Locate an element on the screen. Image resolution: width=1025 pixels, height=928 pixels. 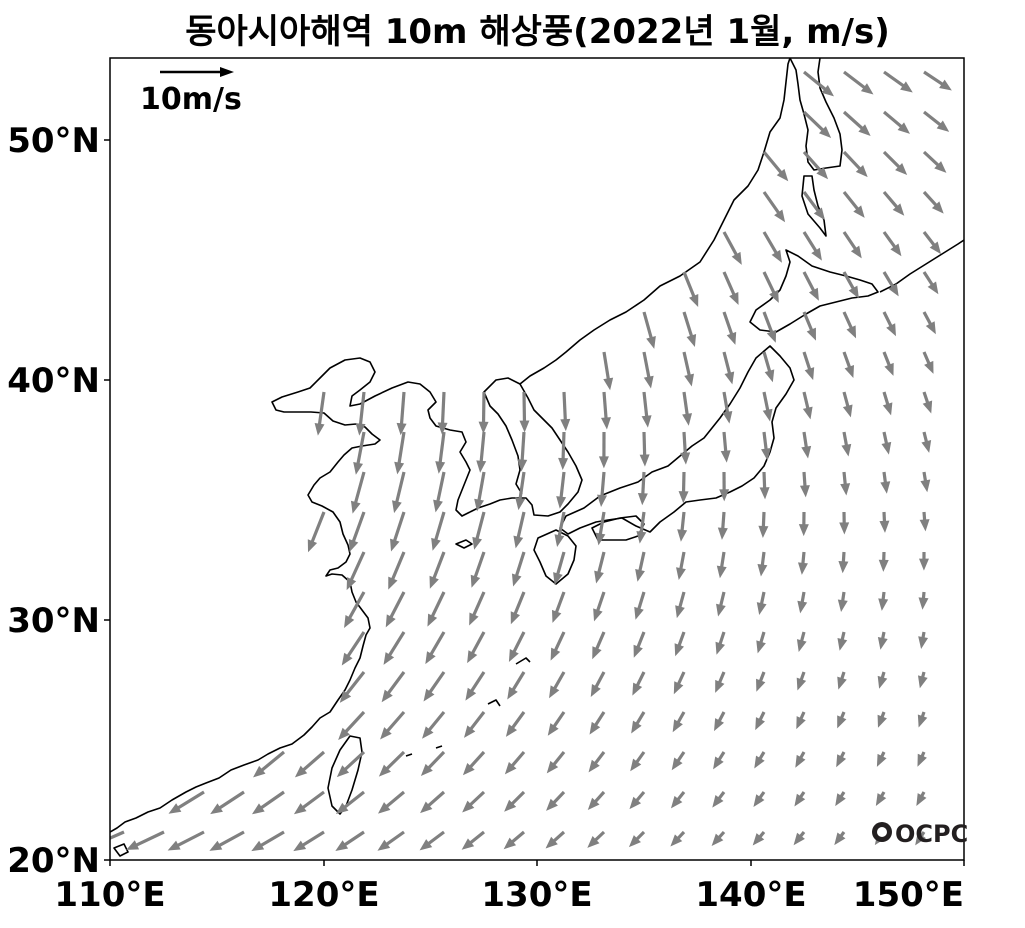
bohai-coastline is located at coordinates (503, 436).